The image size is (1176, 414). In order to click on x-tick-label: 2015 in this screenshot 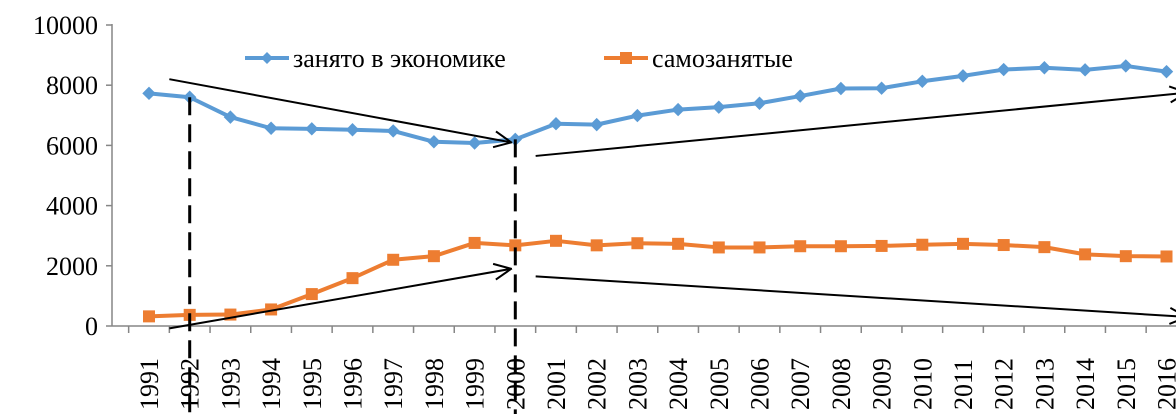, I will do `click(1126, 384)`.